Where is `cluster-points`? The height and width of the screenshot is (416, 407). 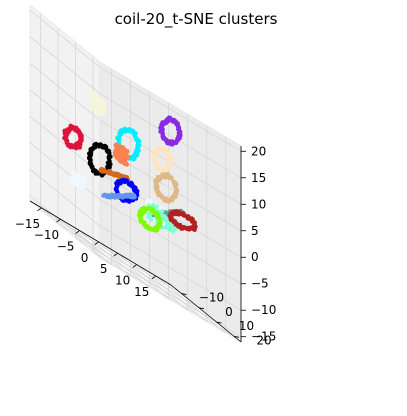
cluster-points is located at coordinates (130, 162).